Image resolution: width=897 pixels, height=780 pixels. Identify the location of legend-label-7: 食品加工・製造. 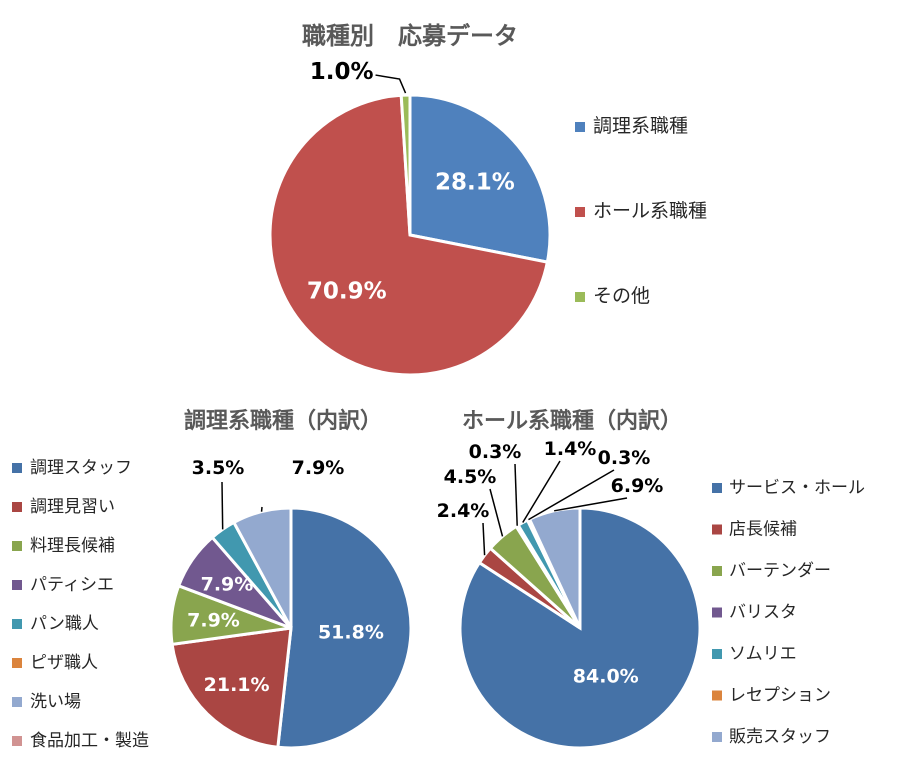
(89, 741).